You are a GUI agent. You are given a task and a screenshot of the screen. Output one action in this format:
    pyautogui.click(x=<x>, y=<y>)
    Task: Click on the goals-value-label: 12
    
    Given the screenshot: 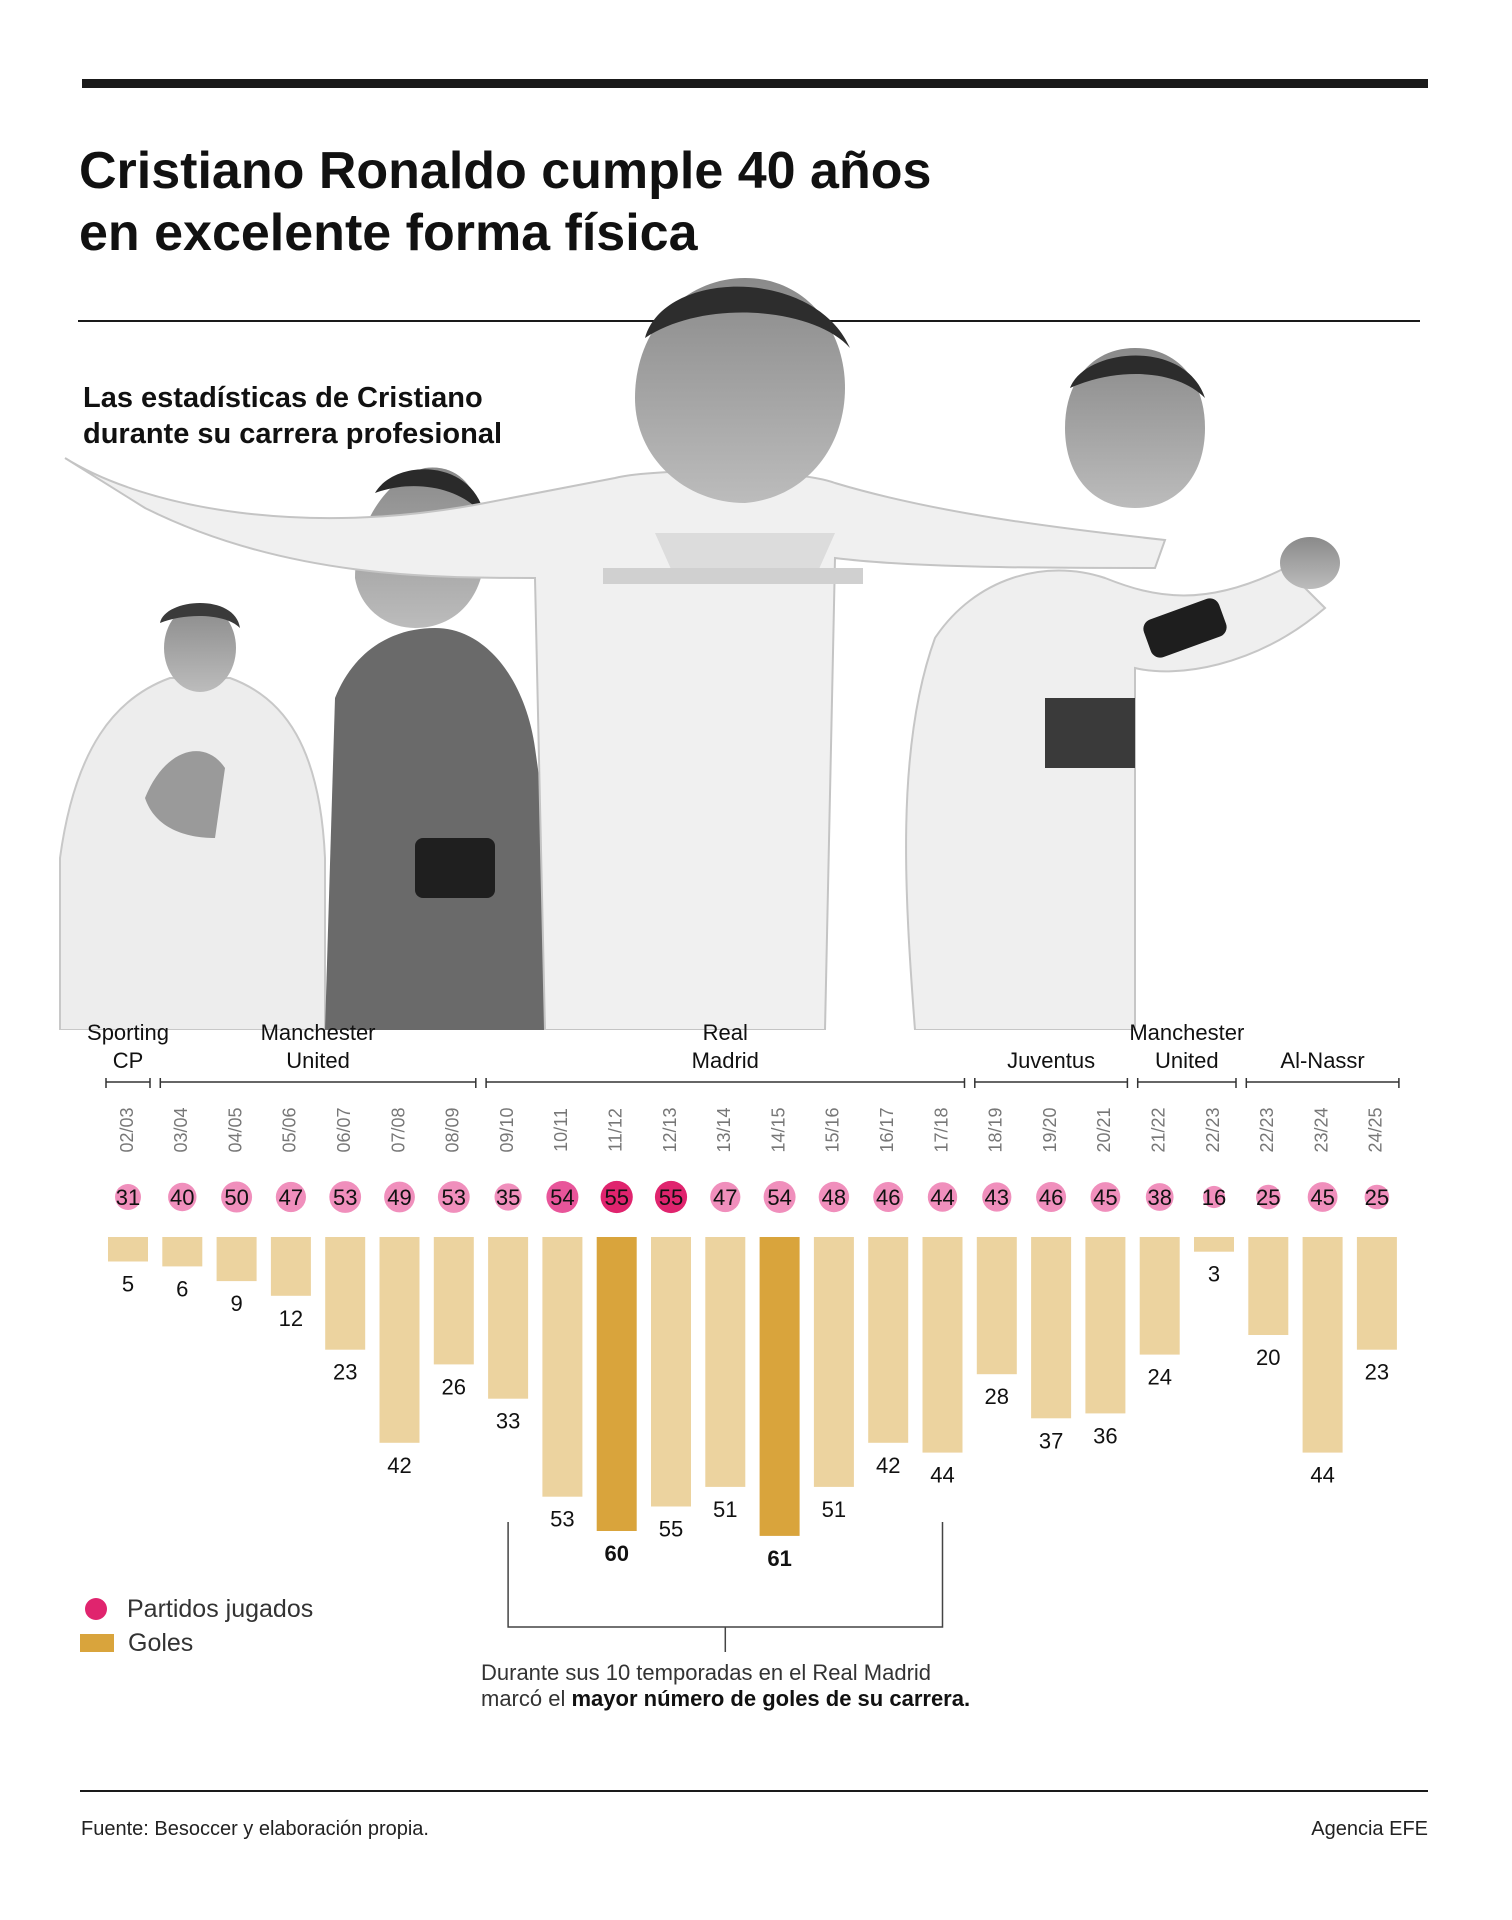 What is the action you would take?
    pyautogui.click(x=291, y=1318)
    